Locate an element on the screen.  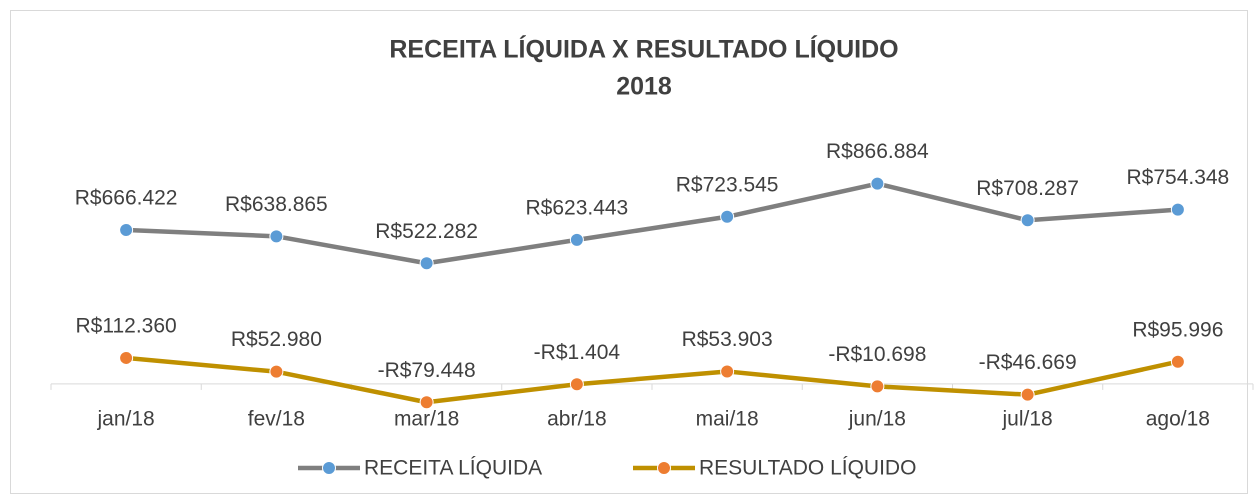
data-label: -R$79.448 is located at coordinates (427, 370).